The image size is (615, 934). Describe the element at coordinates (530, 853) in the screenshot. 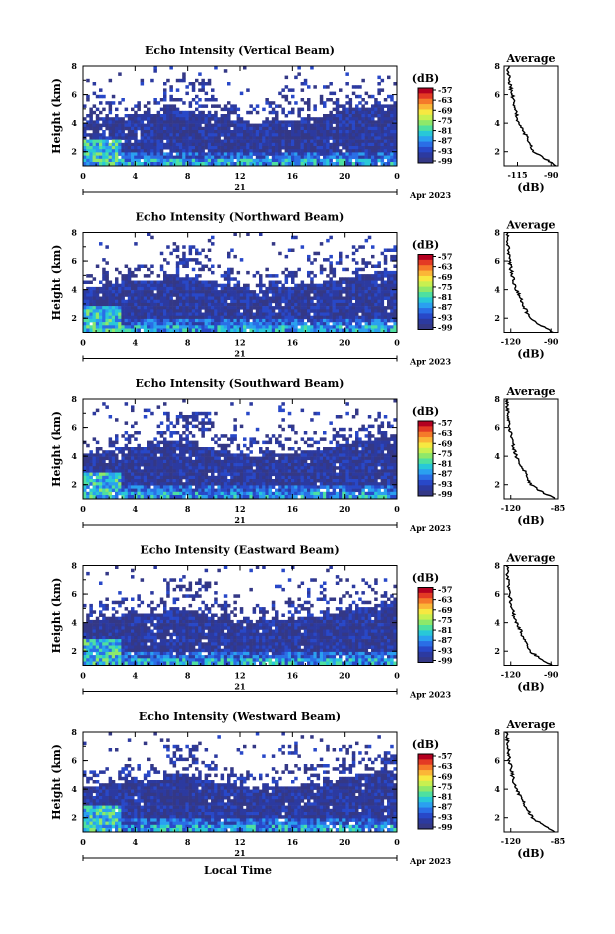

I see `profile-x-label: (dB)` at that location.